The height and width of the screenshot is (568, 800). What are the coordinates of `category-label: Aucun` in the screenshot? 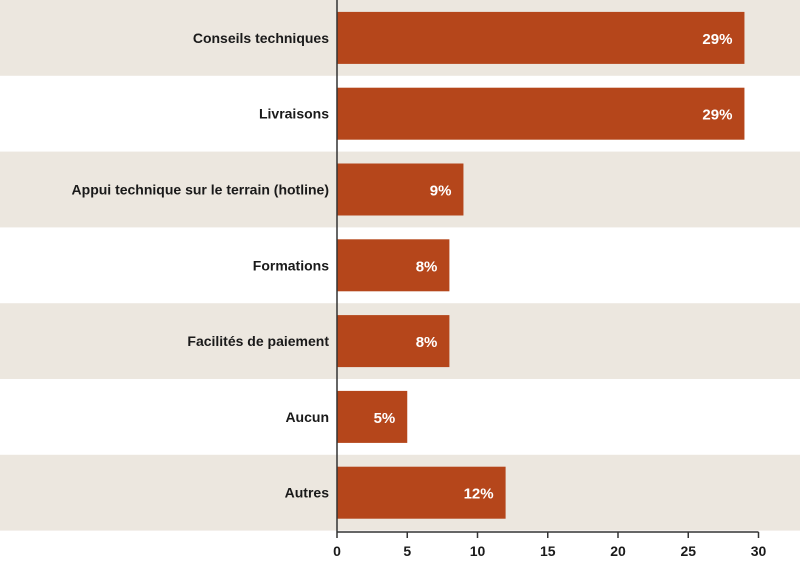 It's located at (307, 417).